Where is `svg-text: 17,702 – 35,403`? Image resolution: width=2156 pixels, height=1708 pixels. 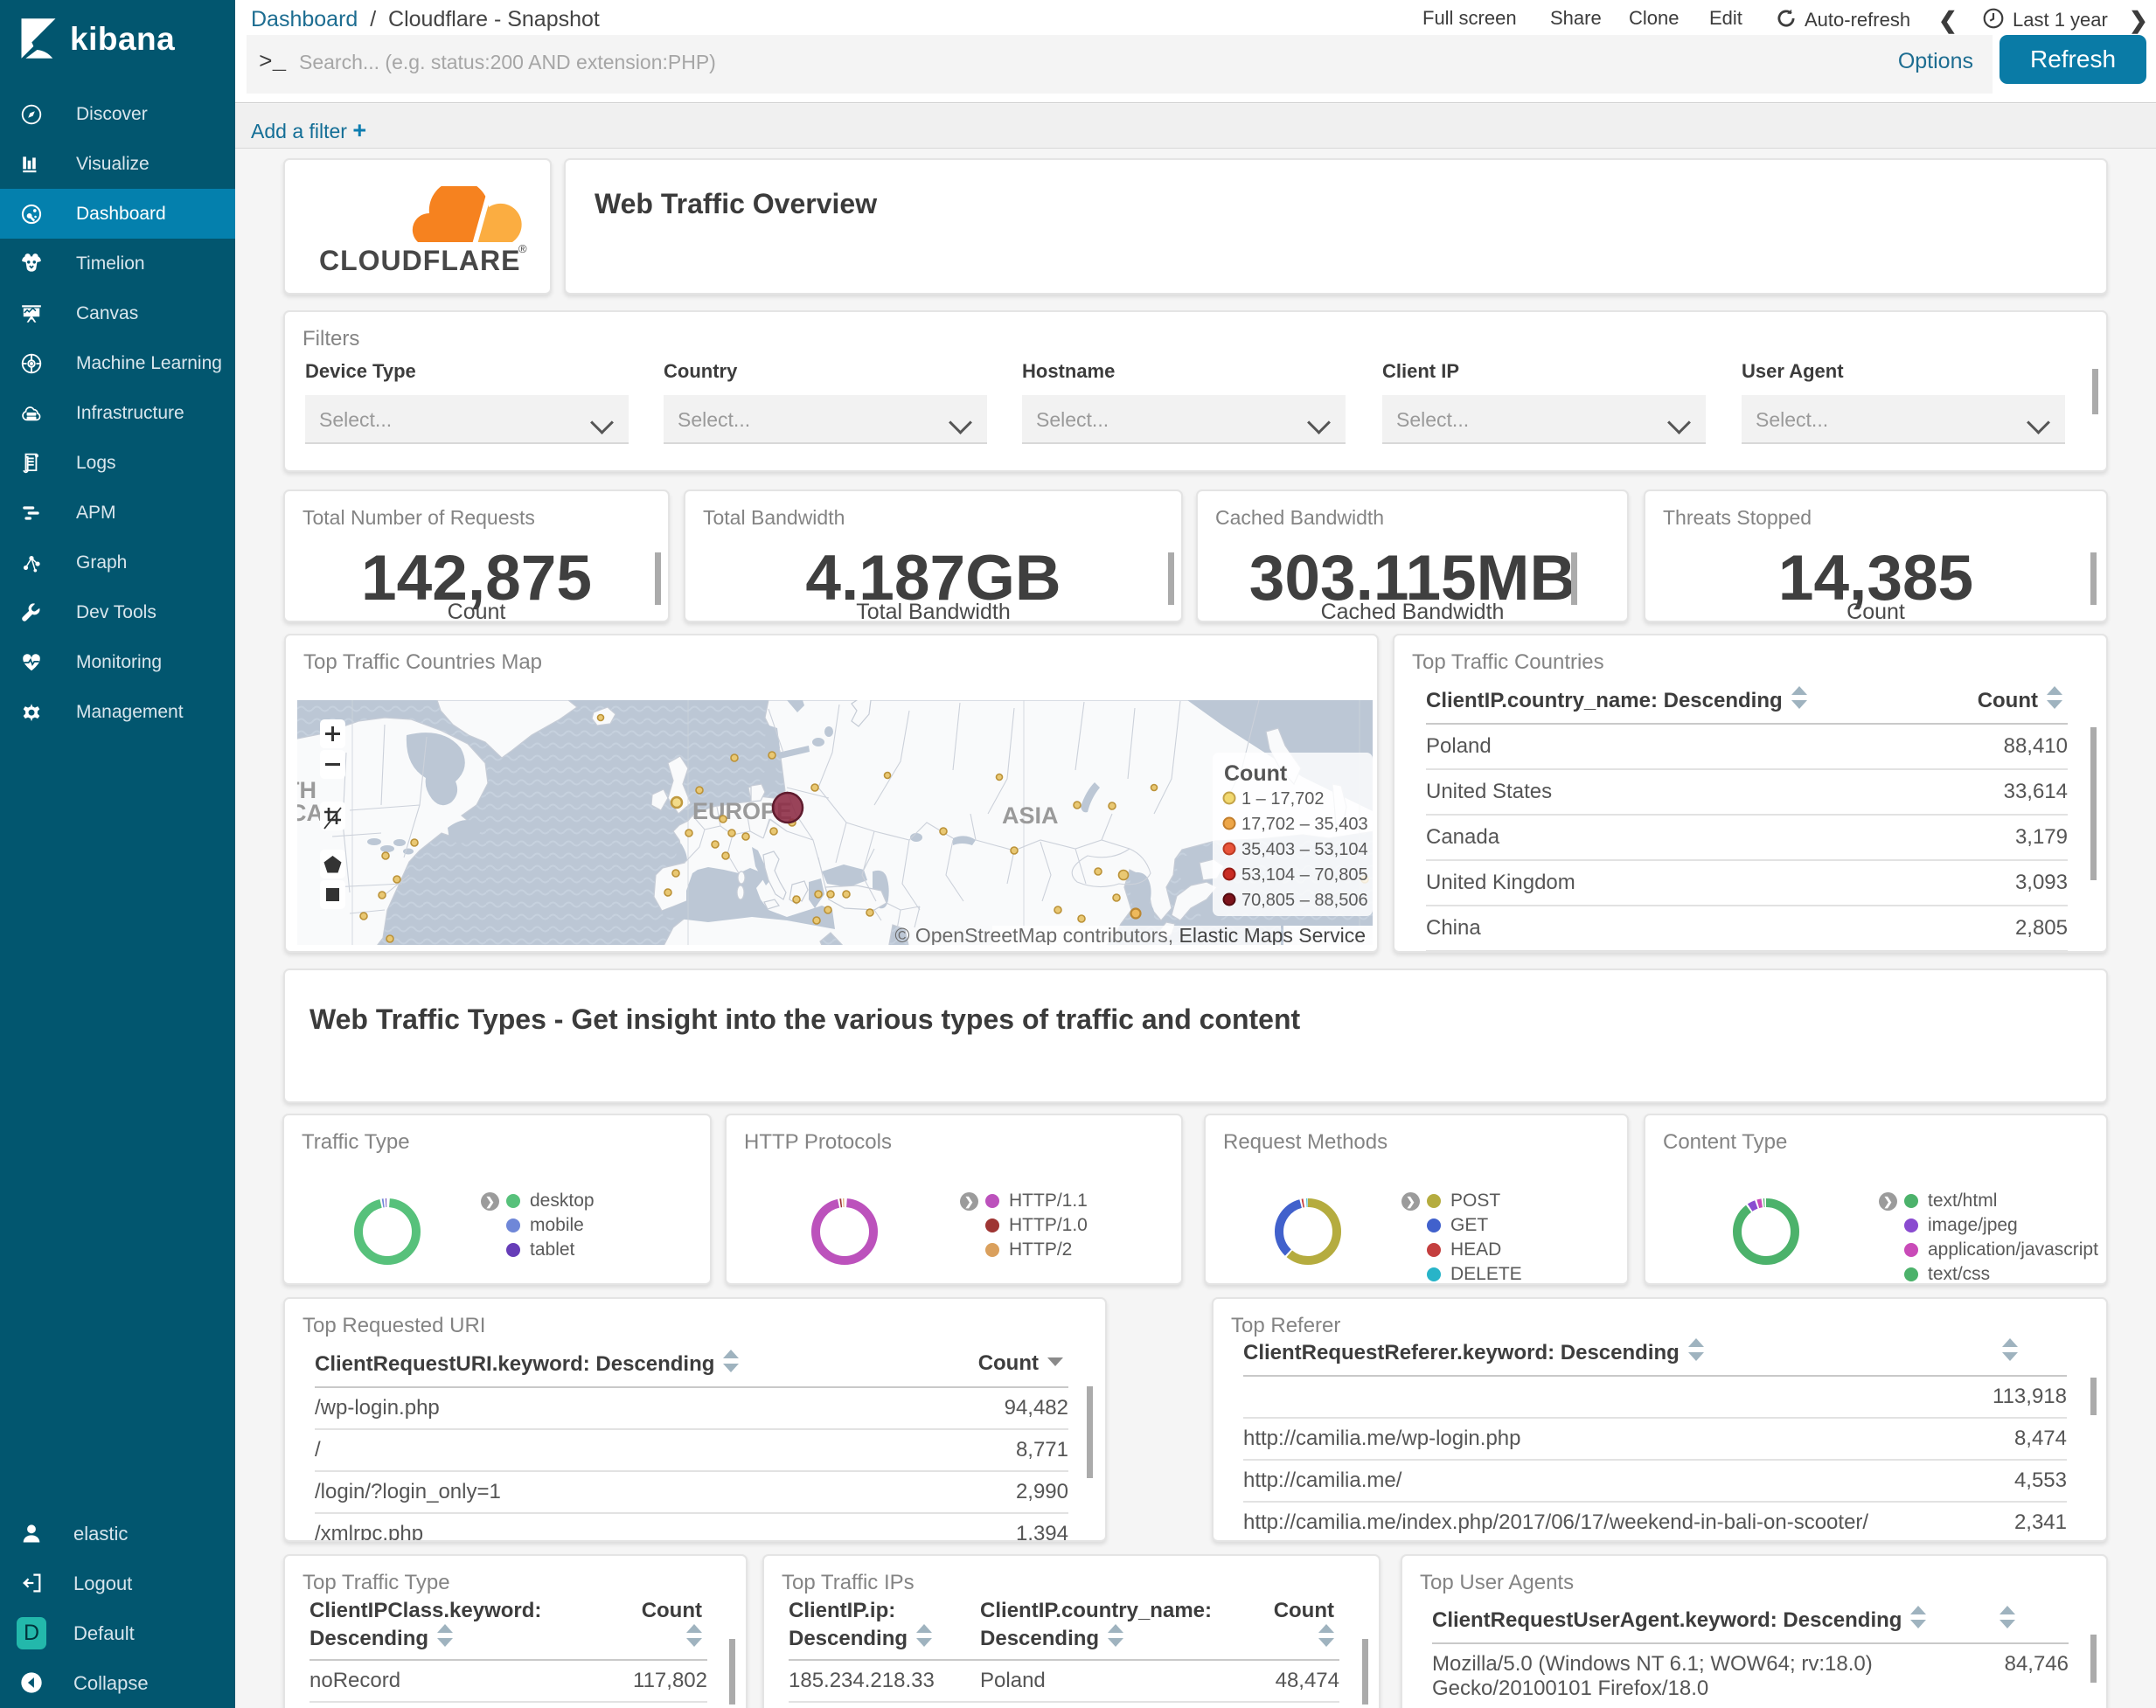 svg-text: 17,702 – 35,403 is located at coordinates (1304, 825).